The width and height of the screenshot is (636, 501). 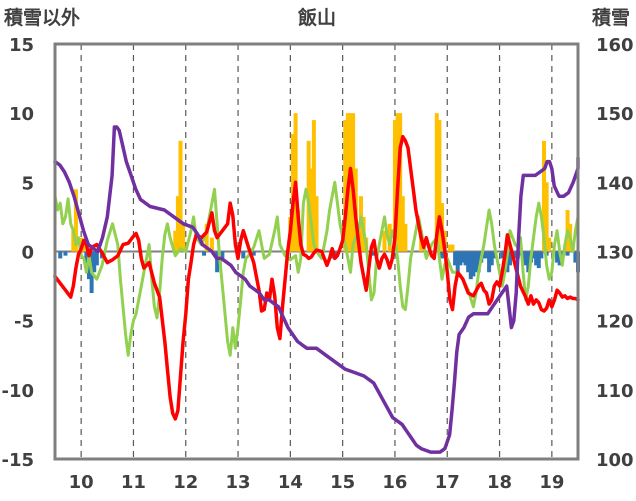 I want to click on left-tick-5: -10, so click(x=17, y=391).